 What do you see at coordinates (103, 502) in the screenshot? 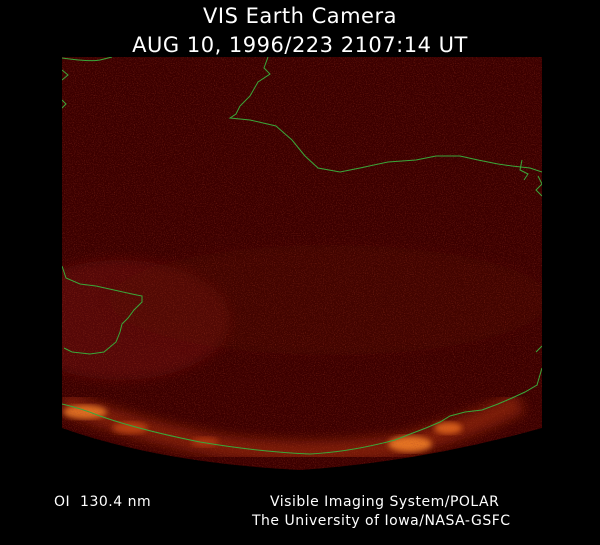
I see `filter-wavelength-label: OI 130.4 nm` at bounding box center [103, 502].